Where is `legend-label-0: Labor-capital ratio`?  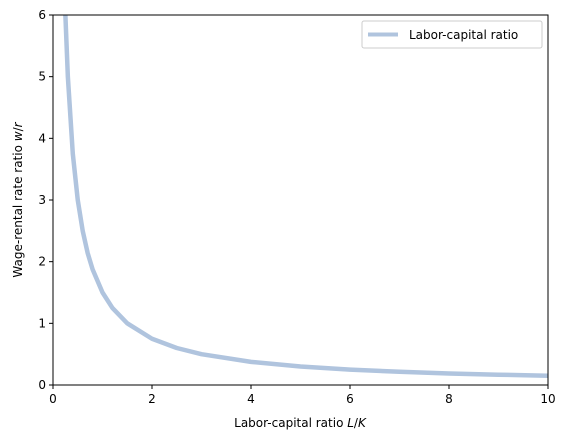 legend-label-0: Labor-capital ratio is located at coordinates (463, 35).